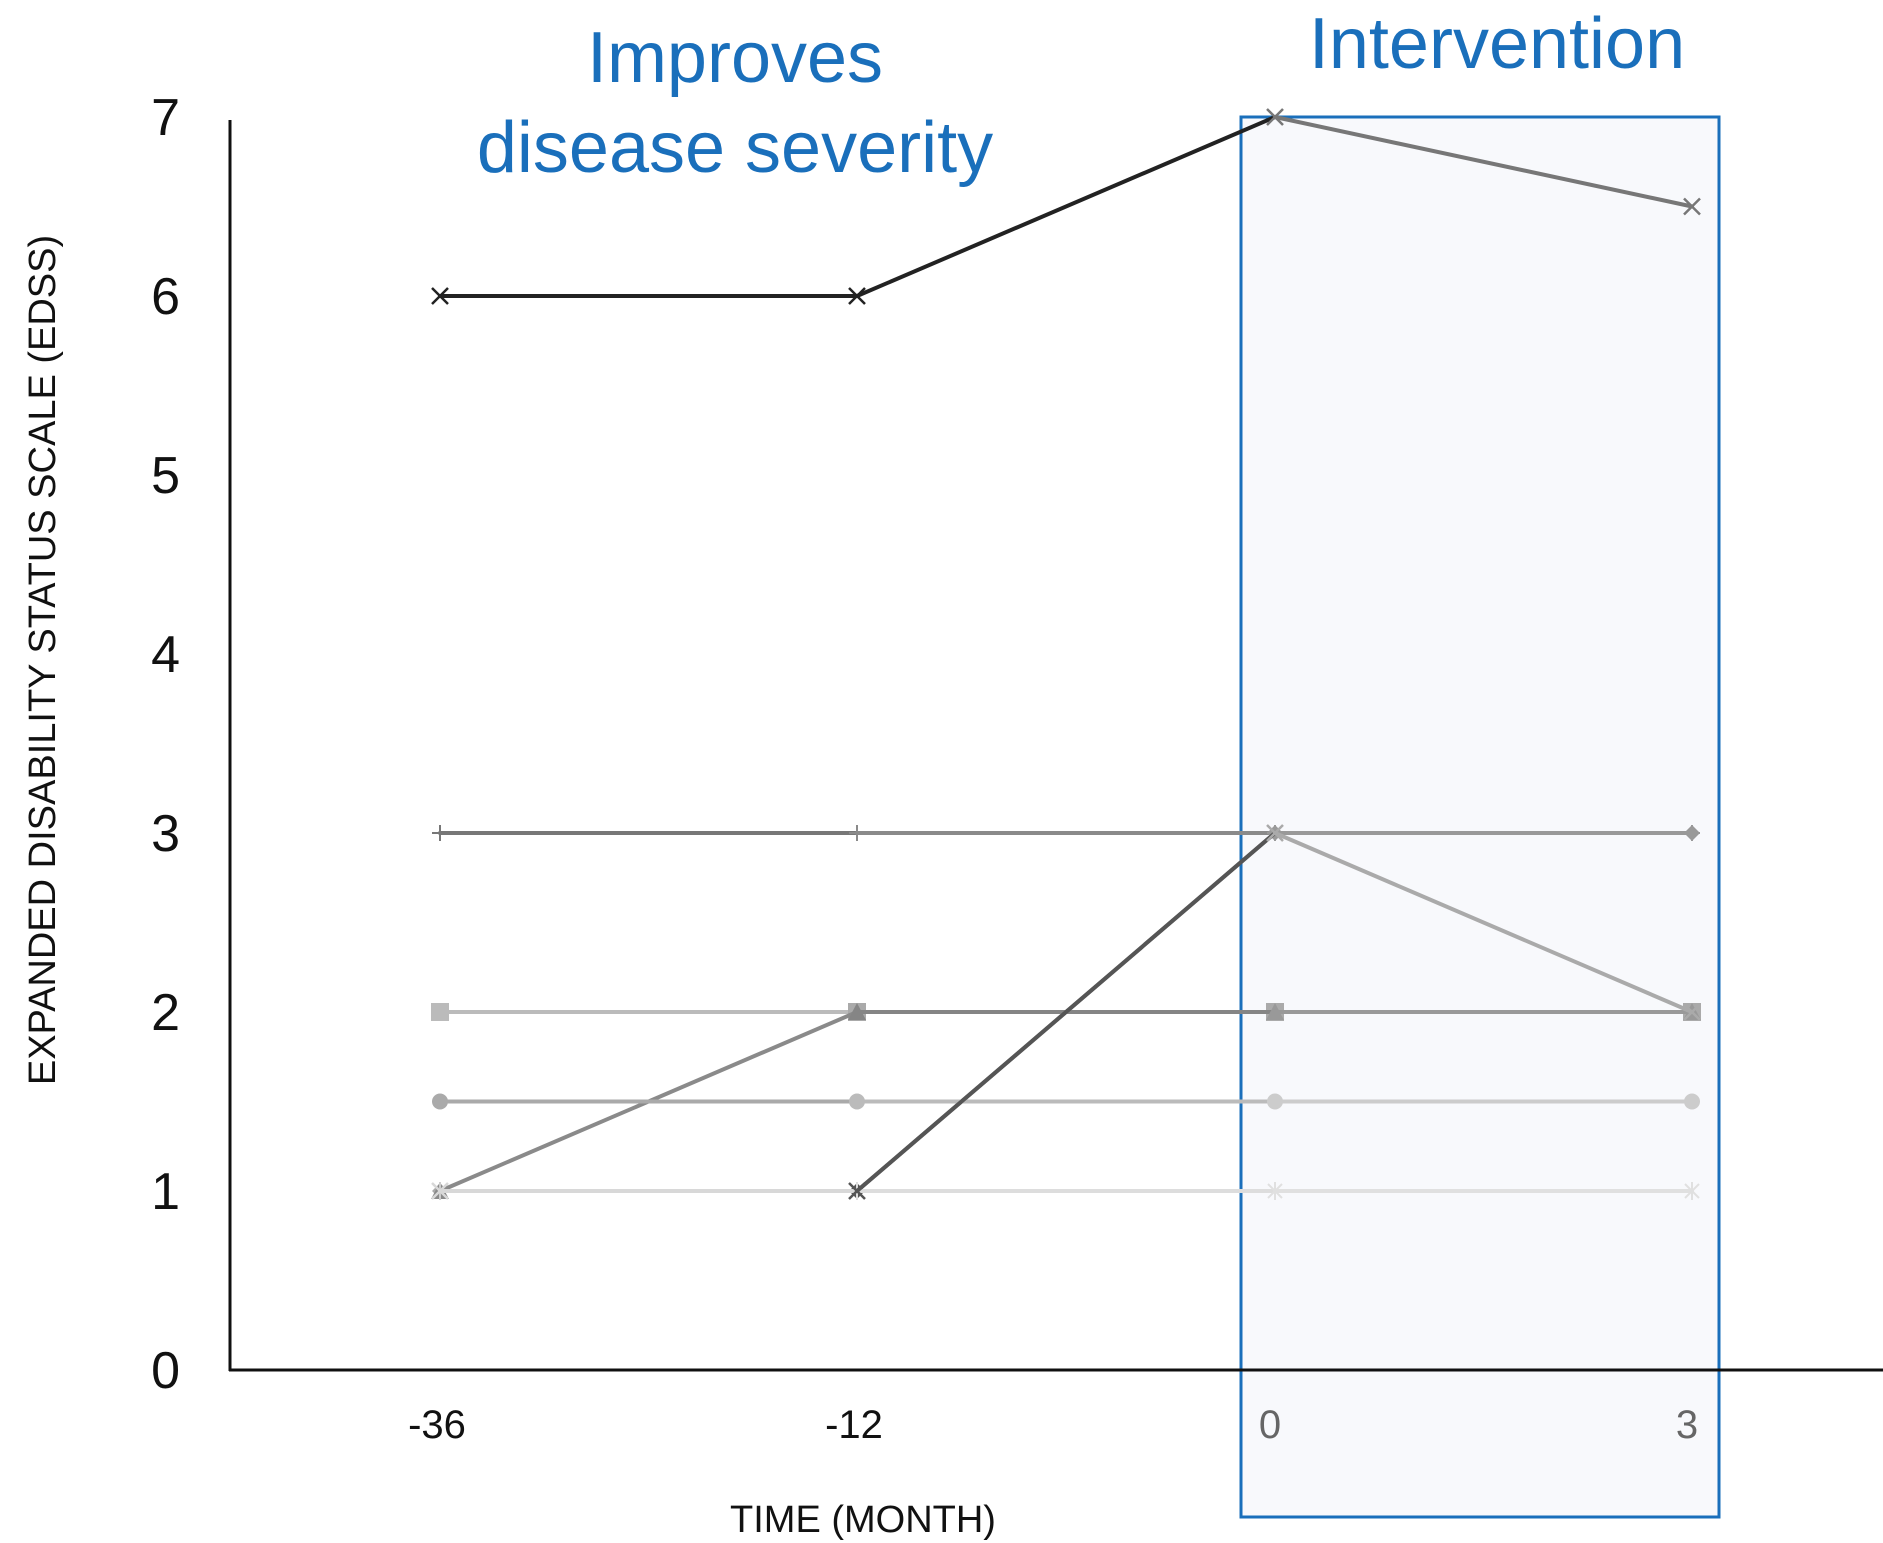 Image resolution: width=1883 pixels, height=1543 pixels. I want to click on y-tick-label: 4, so click(165, 655).